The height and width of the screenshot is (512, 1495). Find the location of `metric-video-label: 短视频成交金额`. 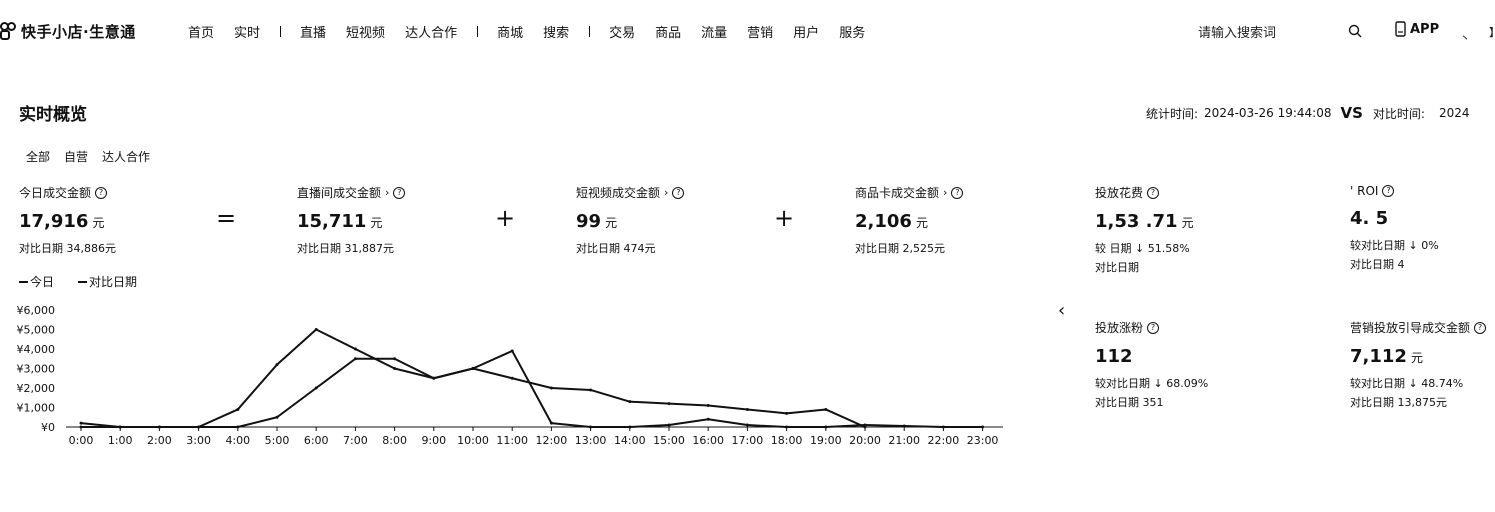

metric-video-label: 短视频成交金额 is located at coordinates (618, 193).